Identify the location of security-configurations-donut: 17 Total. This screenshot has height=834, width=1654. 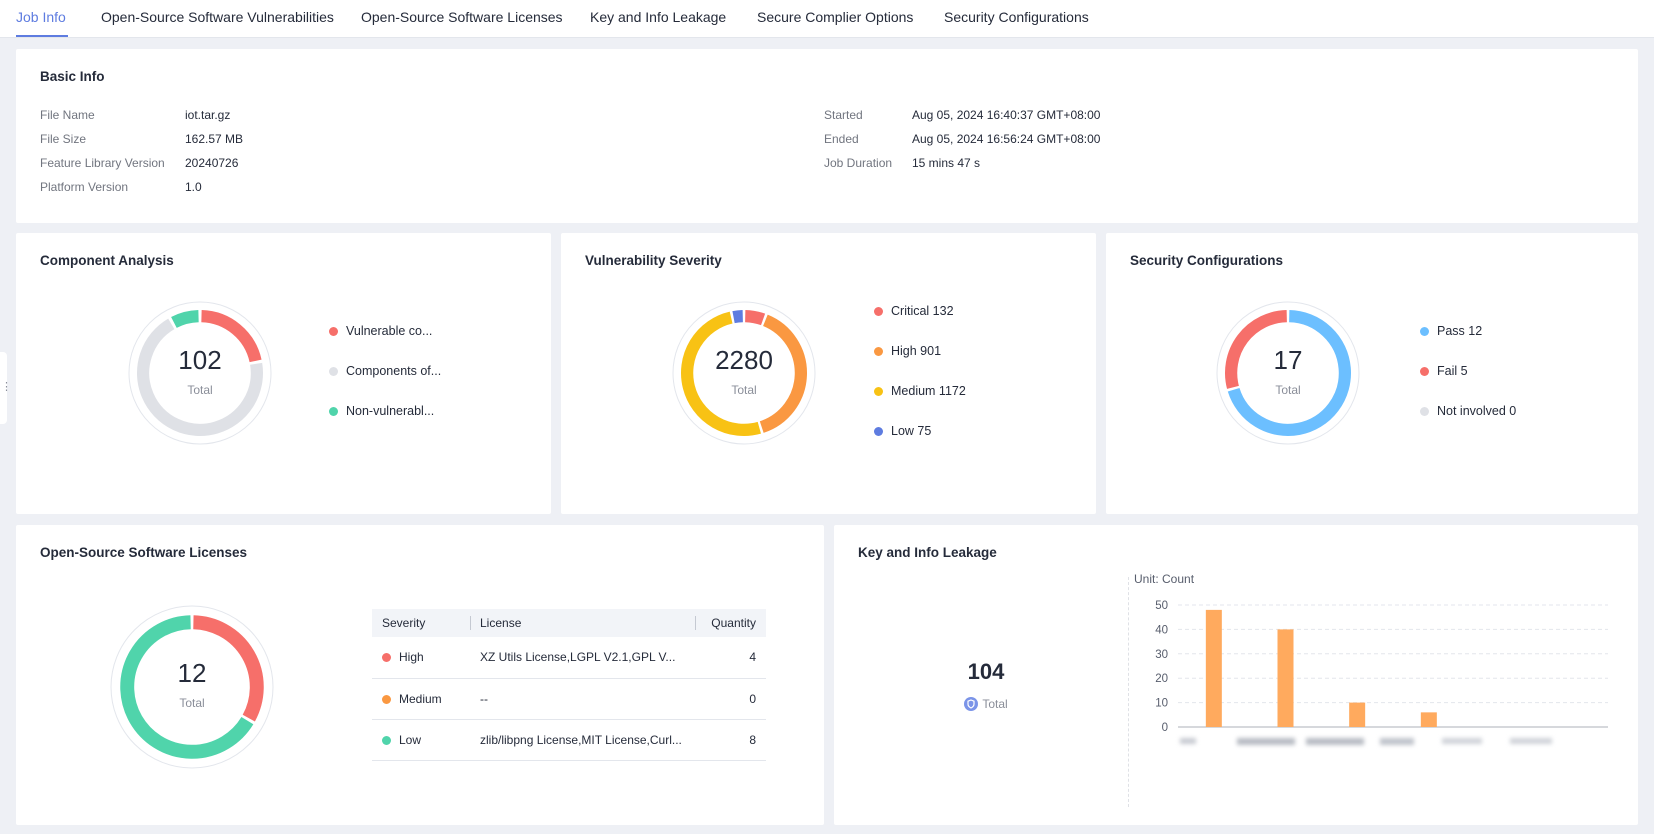
(1288, 373).